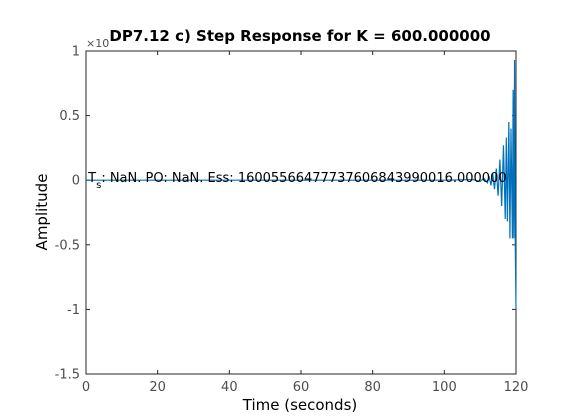 Image resolution: width=570 pixels, height=420 pixels. Describe the element at coordinates (516, 387) in the screenshot. I see `x-tick-label: 120` at that location.